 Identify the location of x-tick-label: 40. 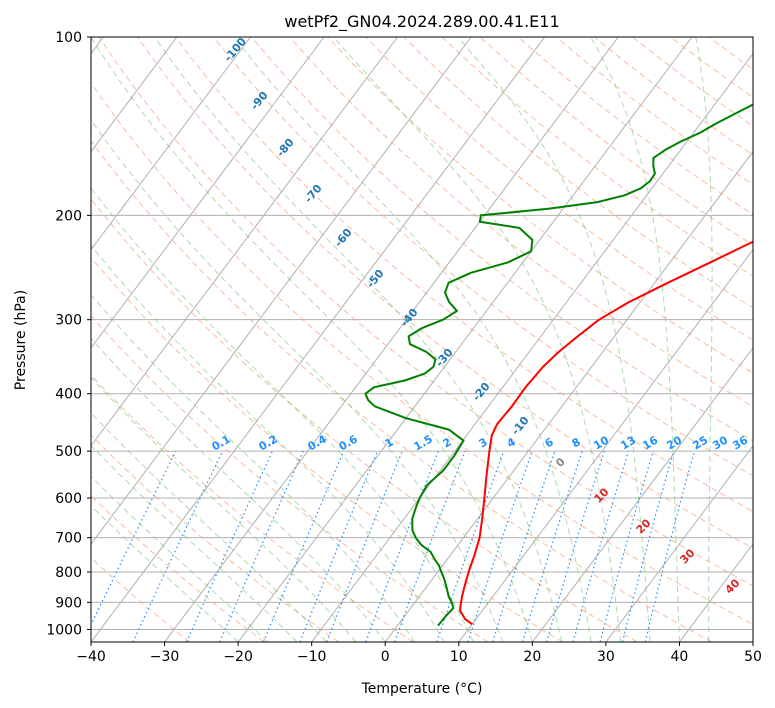
(680, 657).